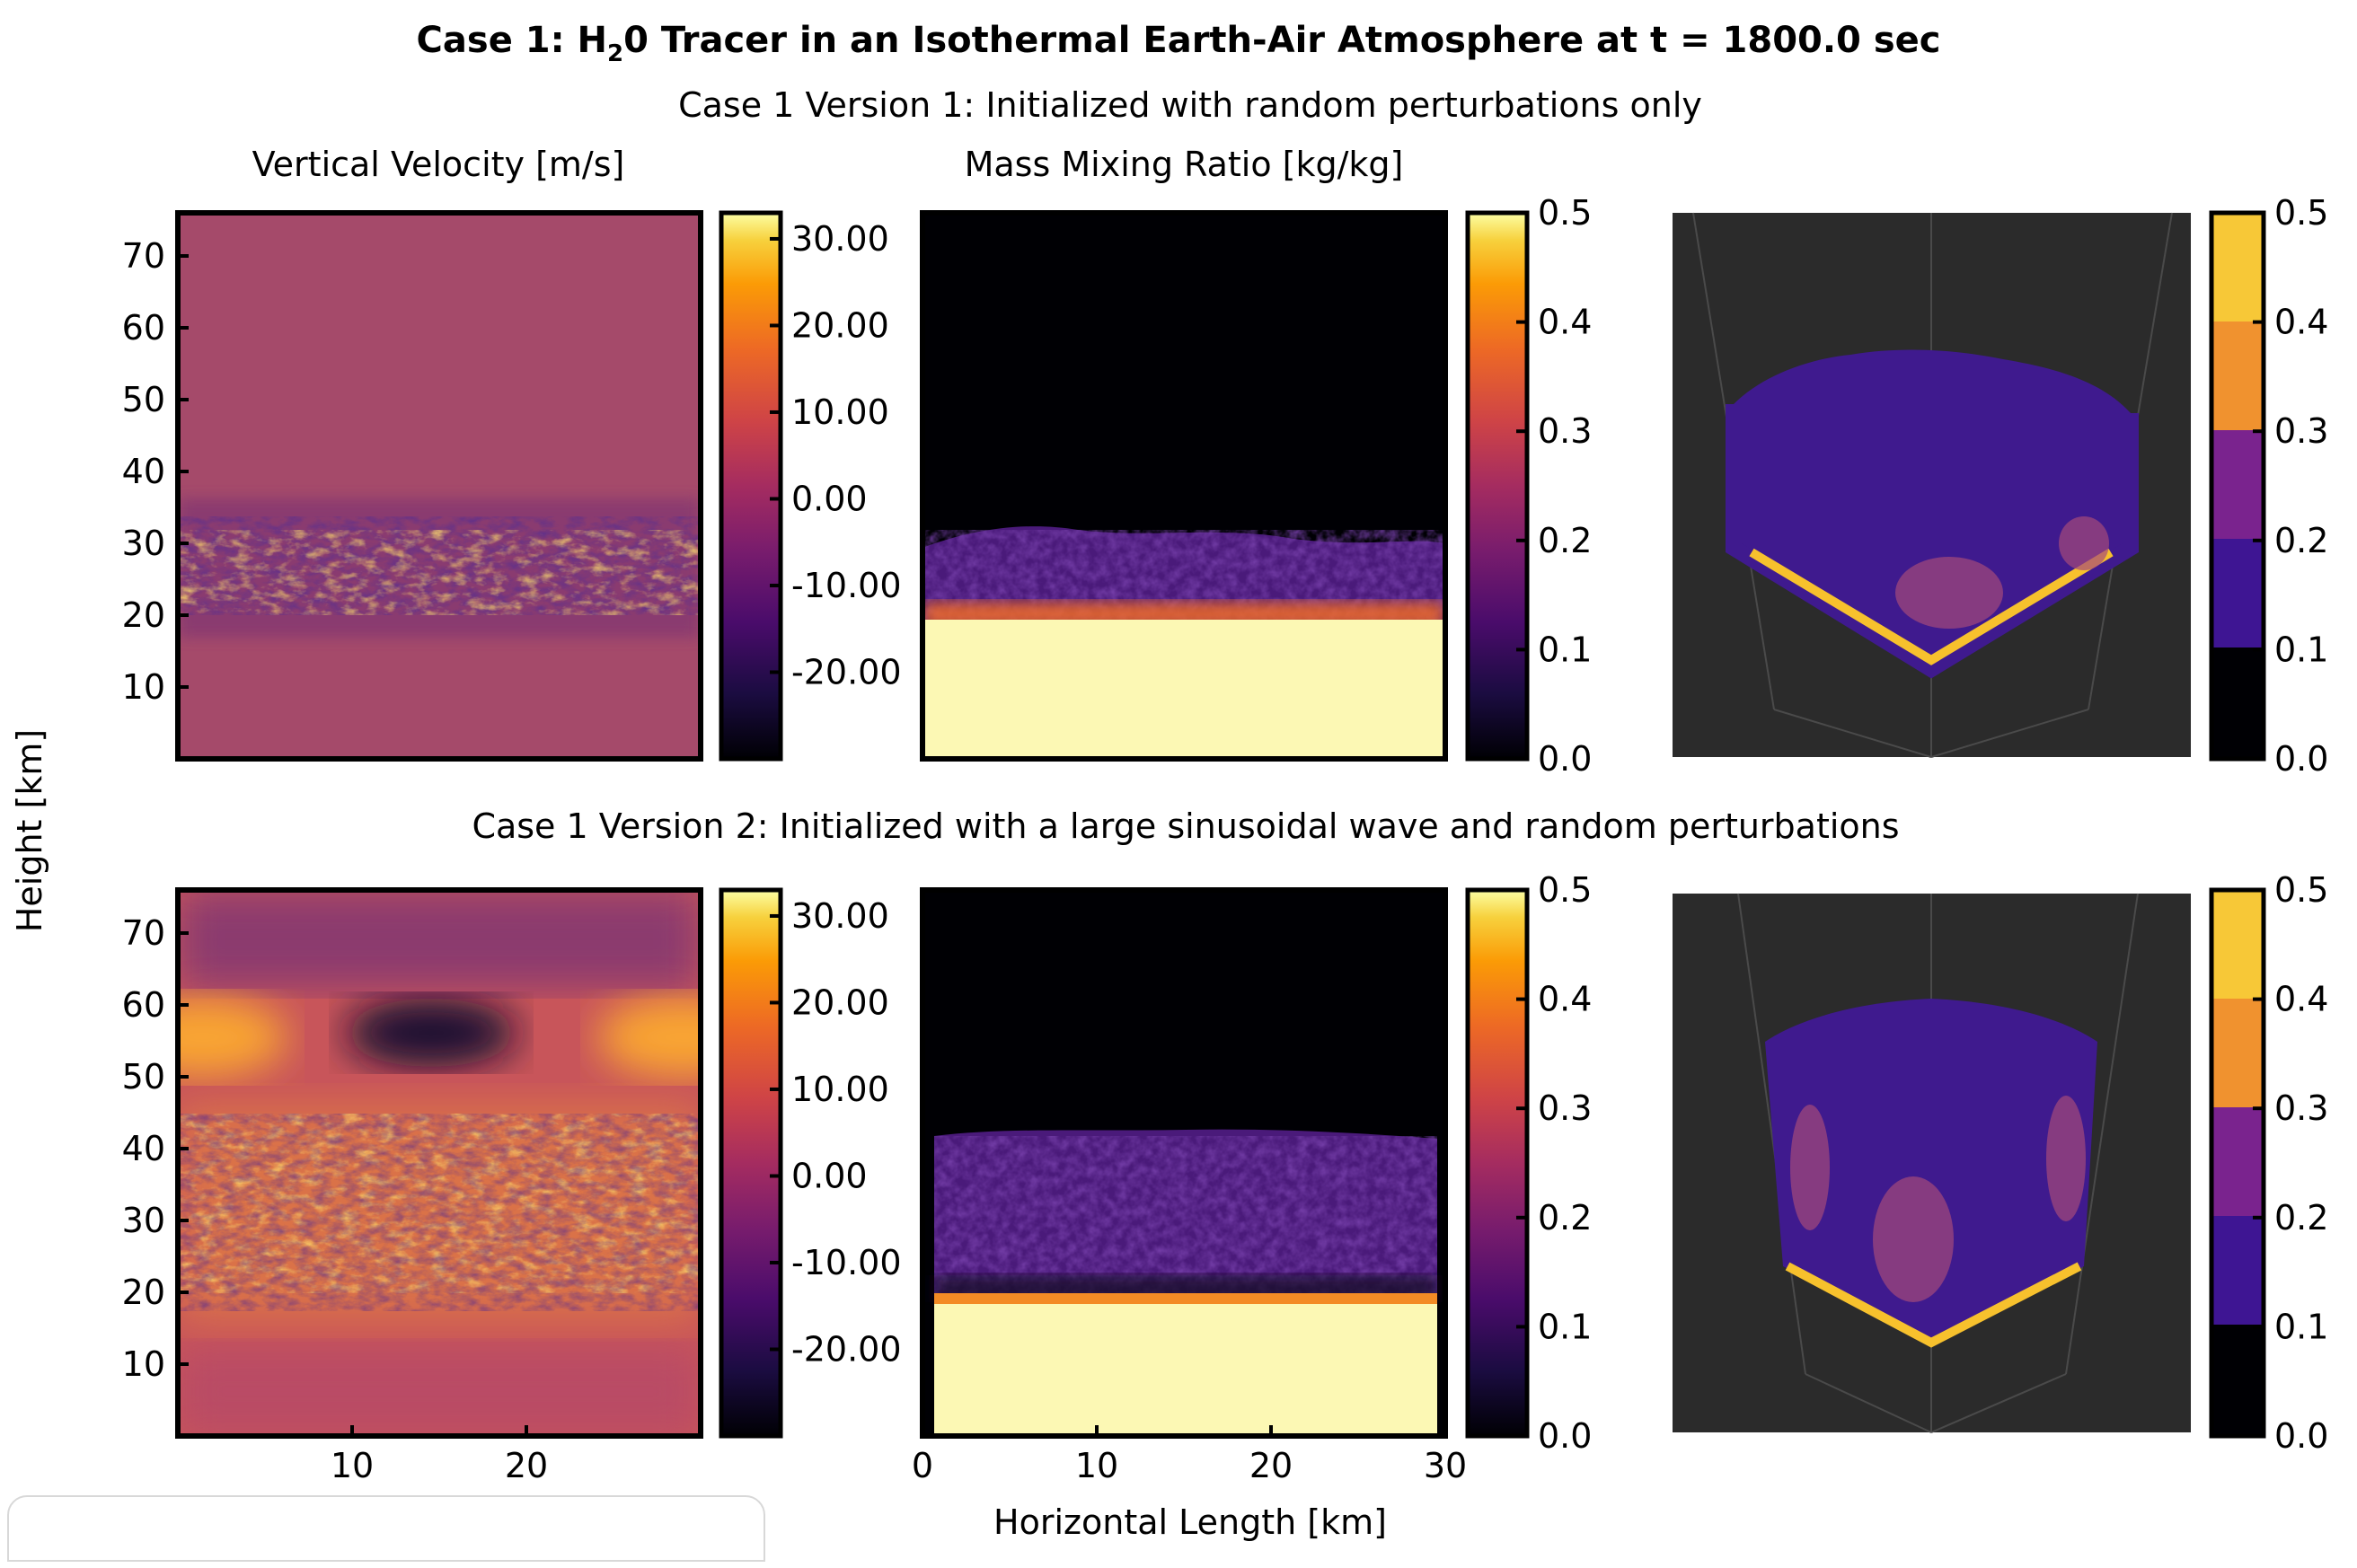 This screenshot has width=2357, height=1568. What do you see at coordinates (2237, 486) in the screenshot?
I see `colorbar-3d-row1` at bounding box center [2237, 486].